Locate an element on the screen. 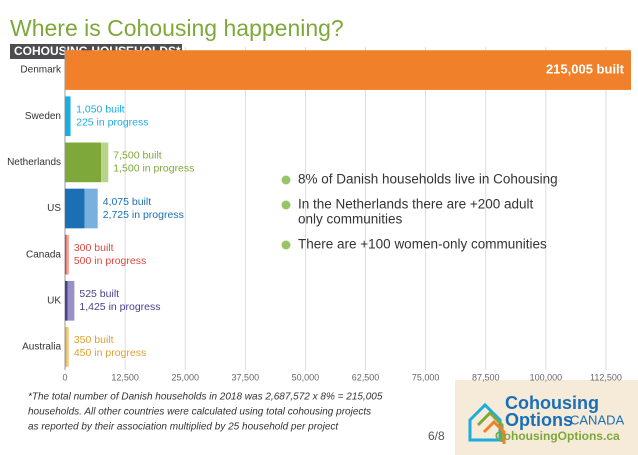 The width and height of the screenshot is (638, 455). logo-url: CohousingOptions.ca is located at coordinates (557, 436).